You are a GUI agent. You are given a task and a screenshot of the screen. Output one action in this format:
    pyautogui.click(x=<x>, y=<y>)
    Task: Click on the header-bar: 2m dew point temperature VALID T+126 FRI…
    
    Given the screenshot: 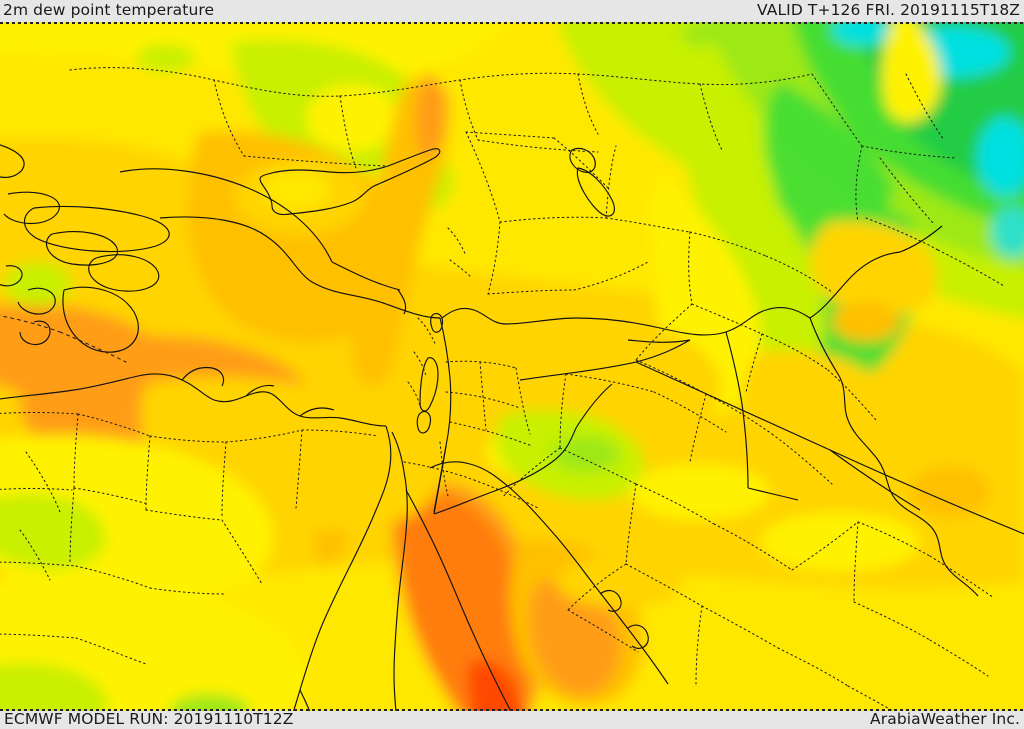 What is the action you would take?
    pyautogui.click(x=512, y=11)
    